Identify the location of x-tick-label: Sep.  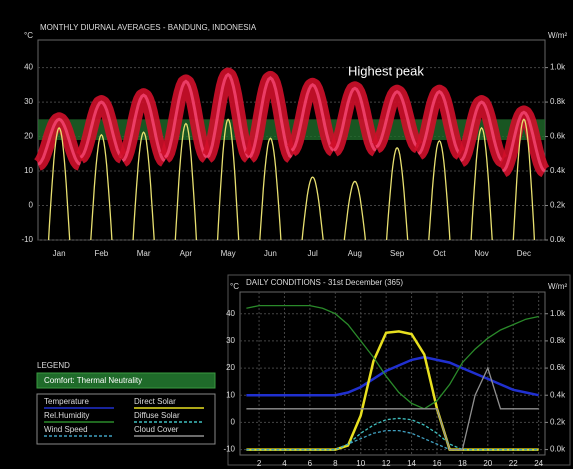
(397, 253).